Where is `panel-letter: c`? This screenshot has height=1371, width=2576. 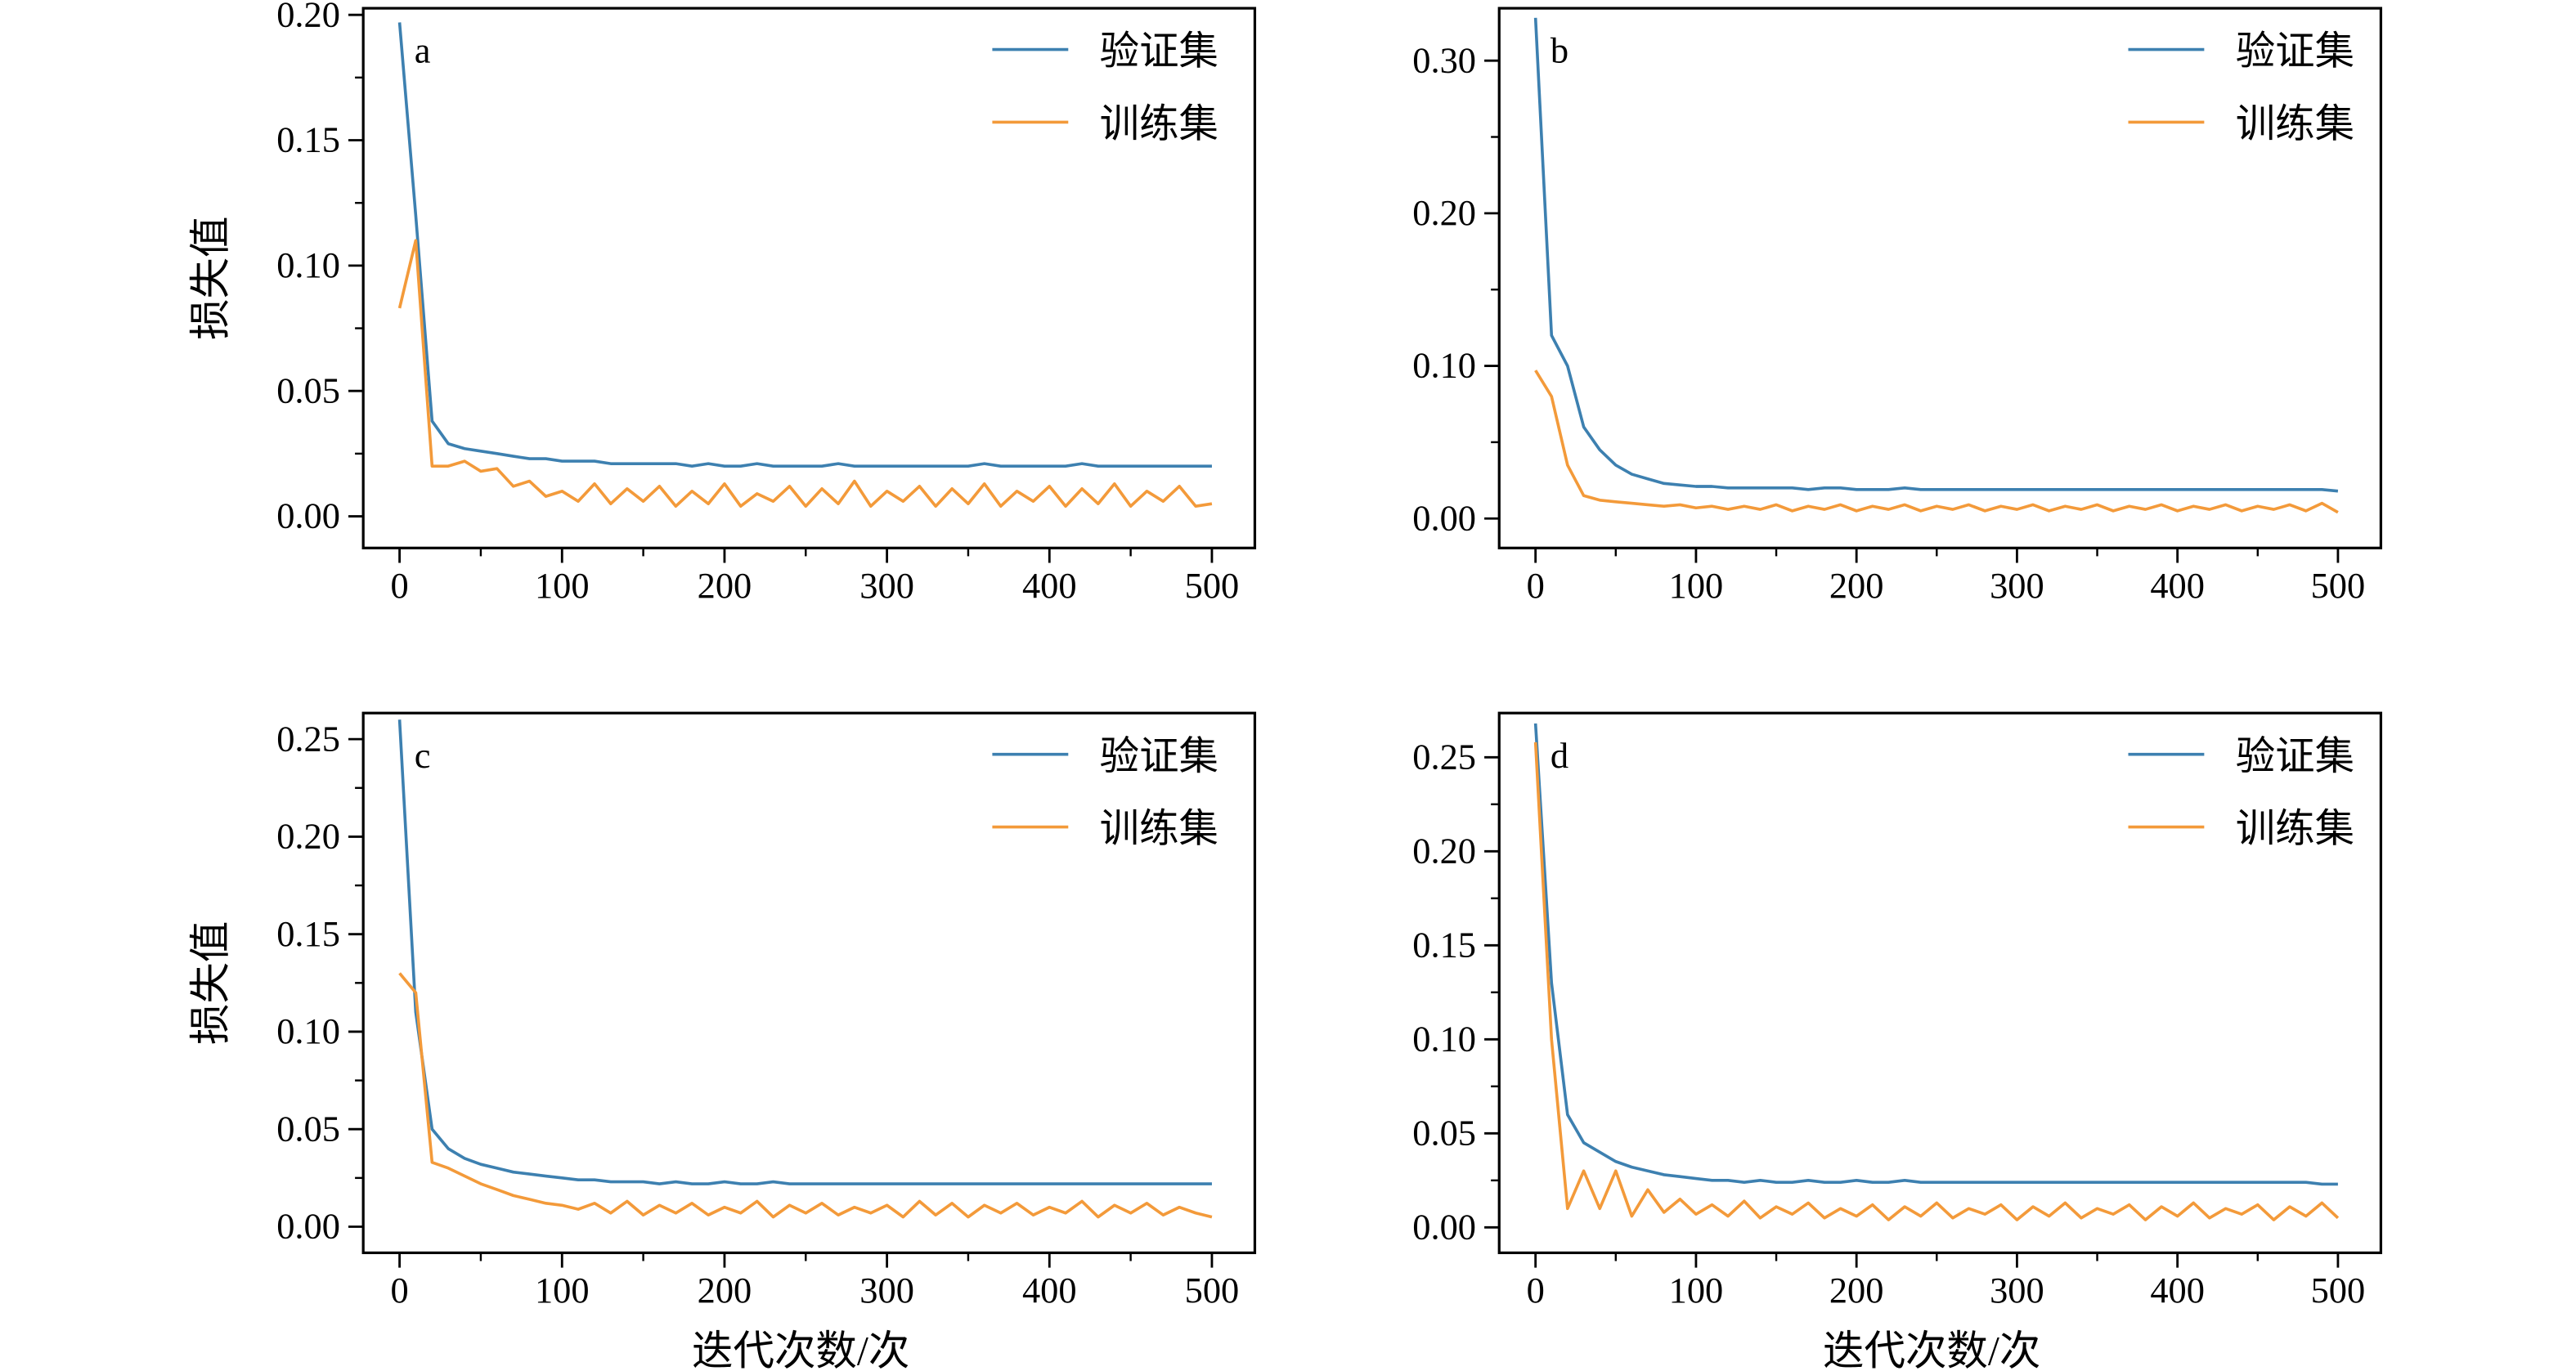
panel-letter: c is located at coordinates (423, 755).